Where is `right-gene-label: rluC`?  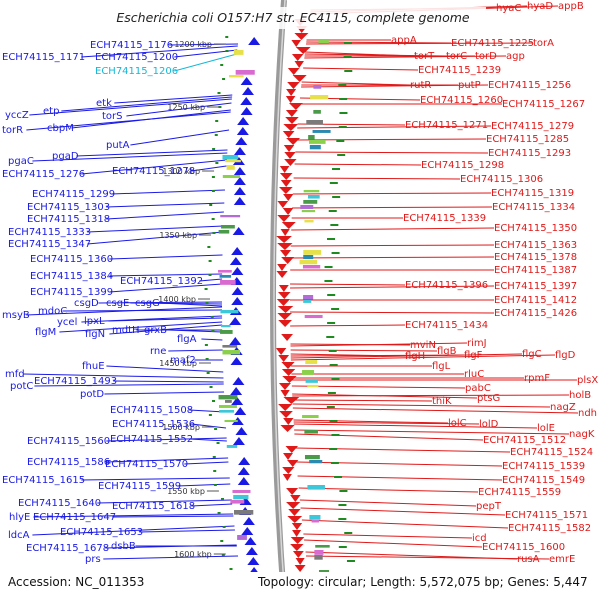
right-gene-label: rluC is located at coordinates (474, 374).